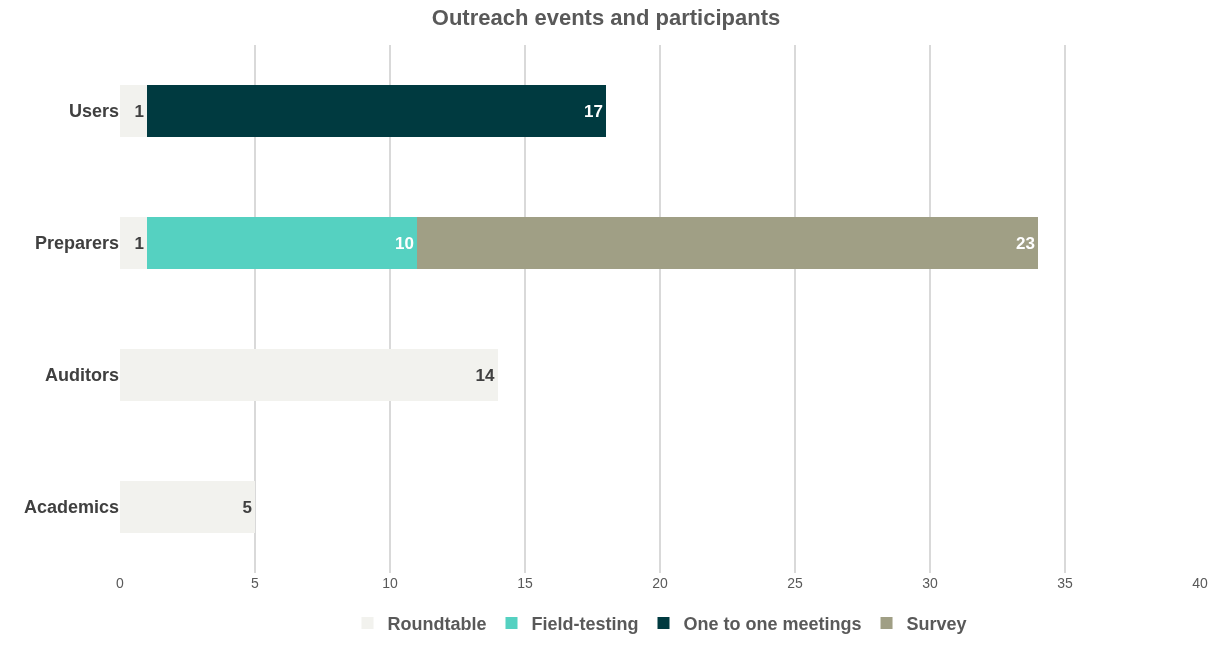 Image resolution: width=1212 pixels, height=654 pixels. What do you see at coordinates (255, 583) in the screenshot?
I see `x-tick-label: 5` at bounding box center [255, 583].